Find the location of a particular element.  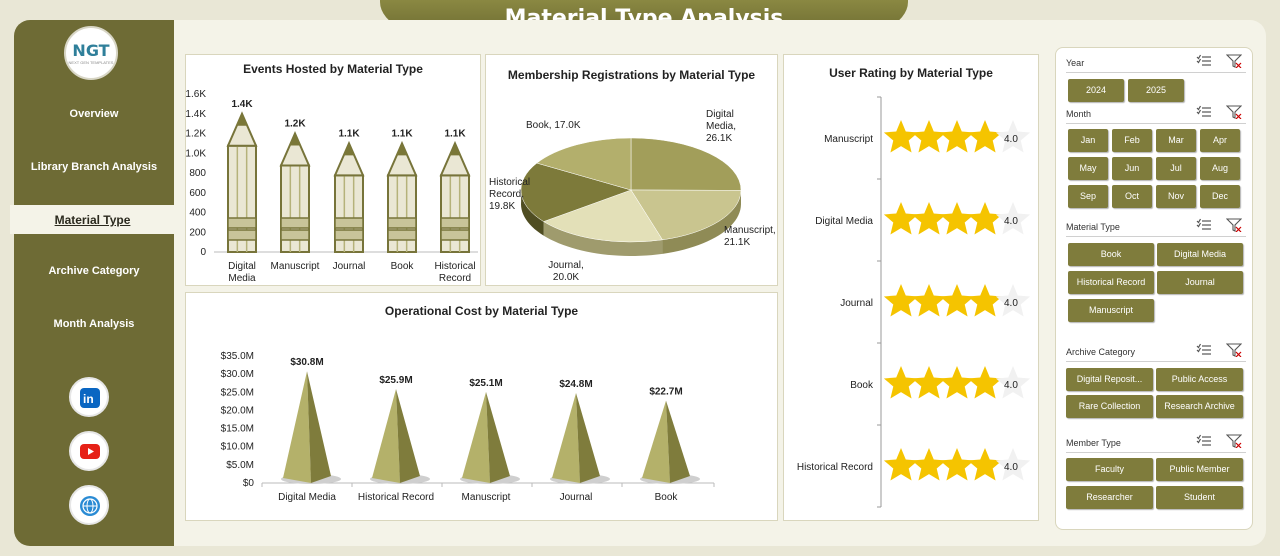

x-tick-label: Manuscript is located at coordinates (295, 266).